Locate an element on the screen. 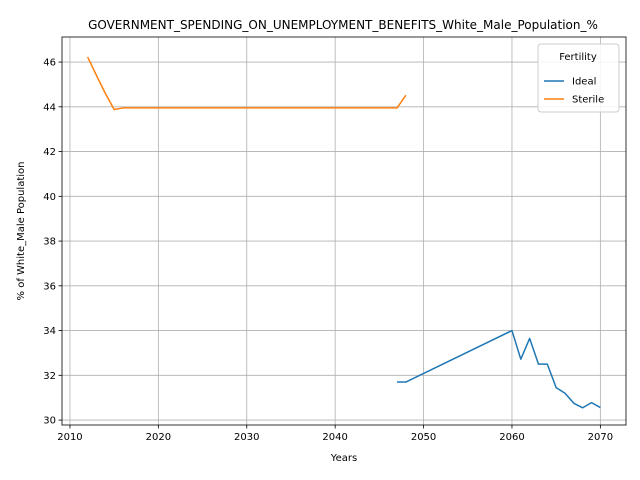 The image size is (640, 480). y-tick-label: 32 is located at coordinates (49, 376).